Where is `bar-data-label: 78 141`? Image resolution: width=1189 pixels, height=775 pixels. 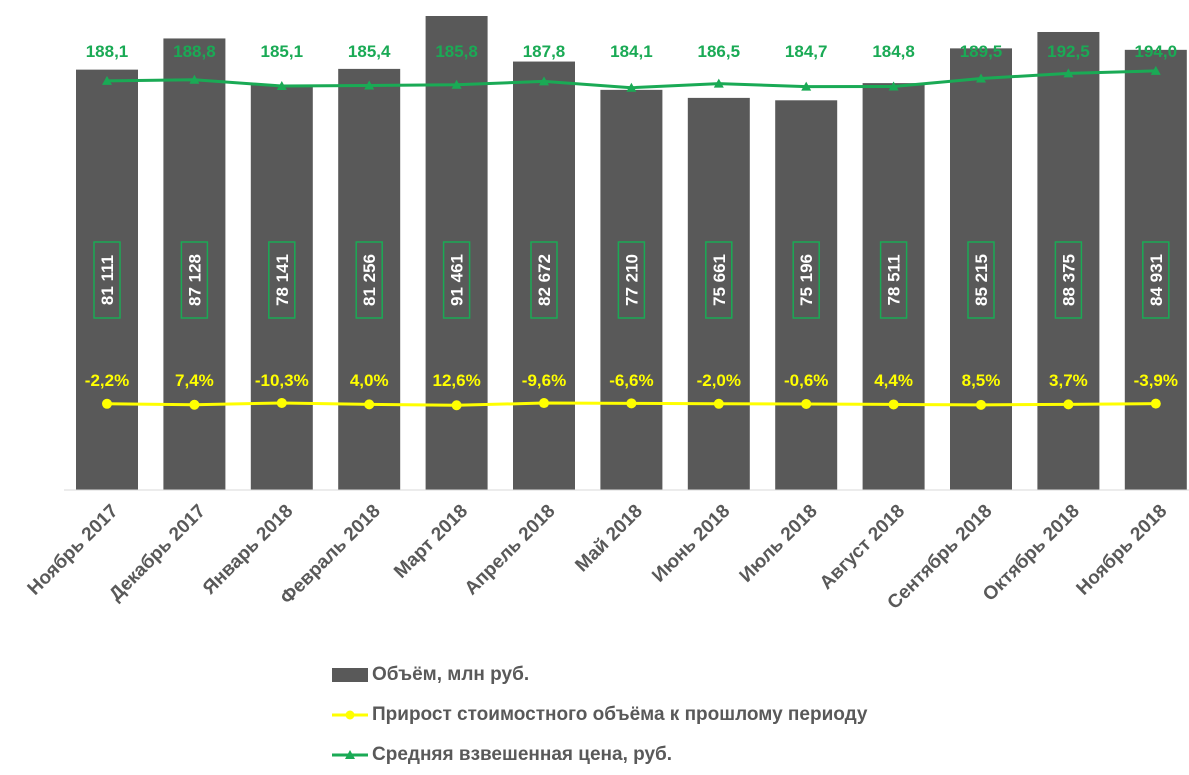 bar-data-label: 78 141 is located at coordinates (282, 280).